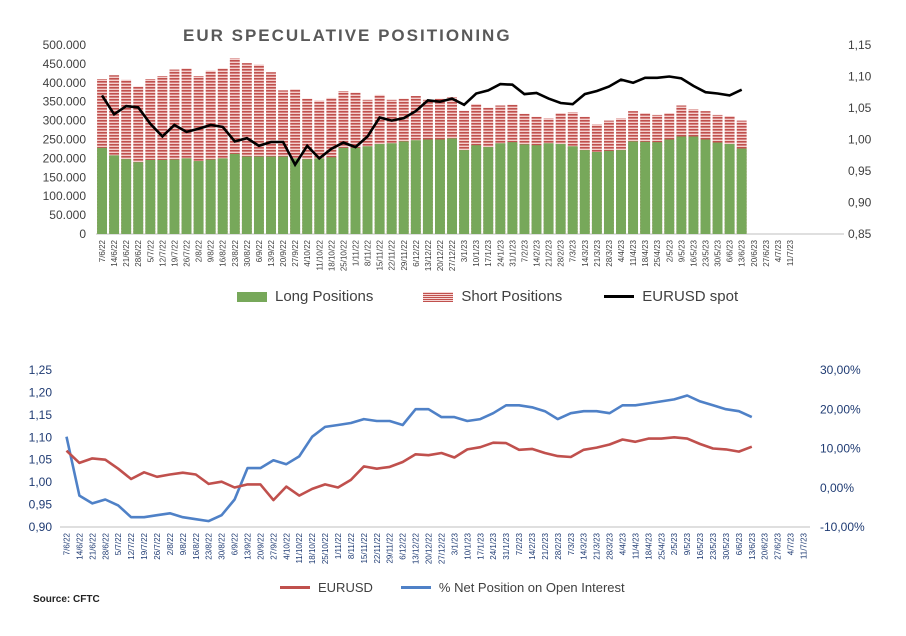 The height and width of the screenshot is (636, 906). Describe the element at coordinates (41, 415) in the screenshot. I see `left-tick-label: 1,15` at that location.